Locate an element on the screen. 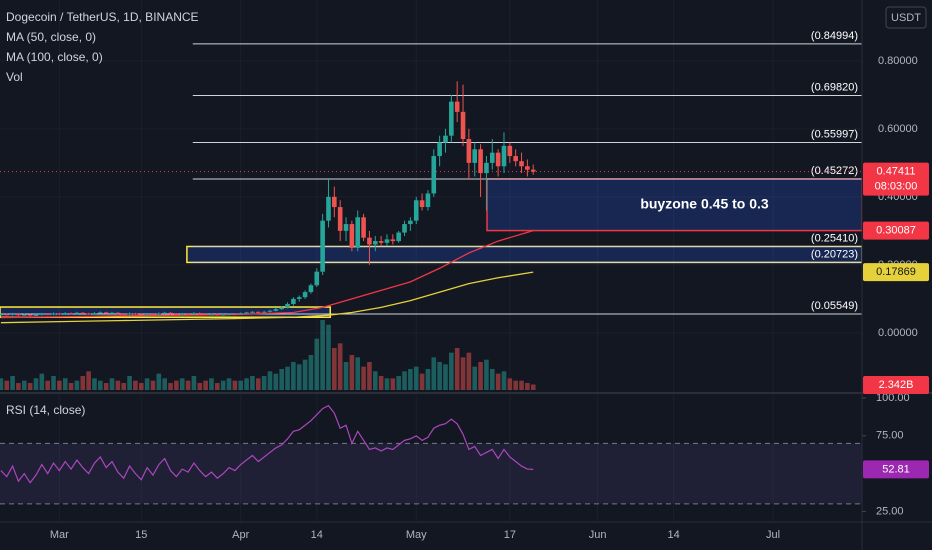 This screenshot has height=550, width=932. zone is located at coordinates (674, 205).